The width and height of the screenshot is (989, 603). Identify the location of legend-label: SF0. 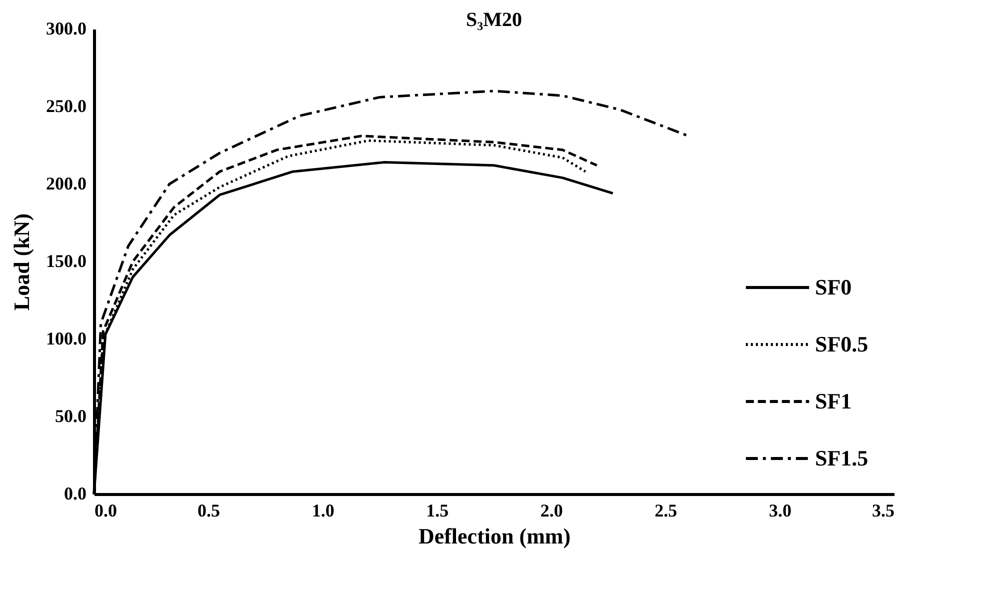
(833, 287).